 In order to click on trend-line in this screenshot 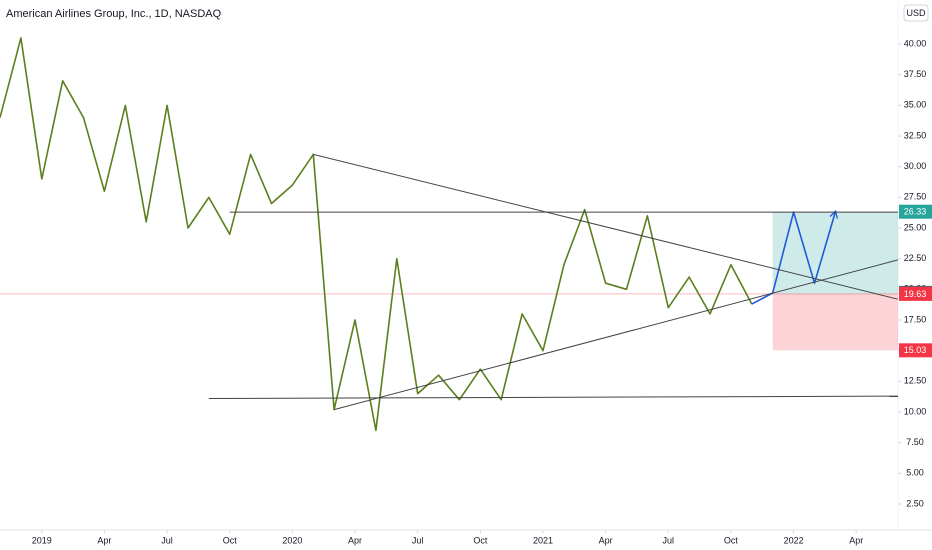, I will do `click(553, 397)`.